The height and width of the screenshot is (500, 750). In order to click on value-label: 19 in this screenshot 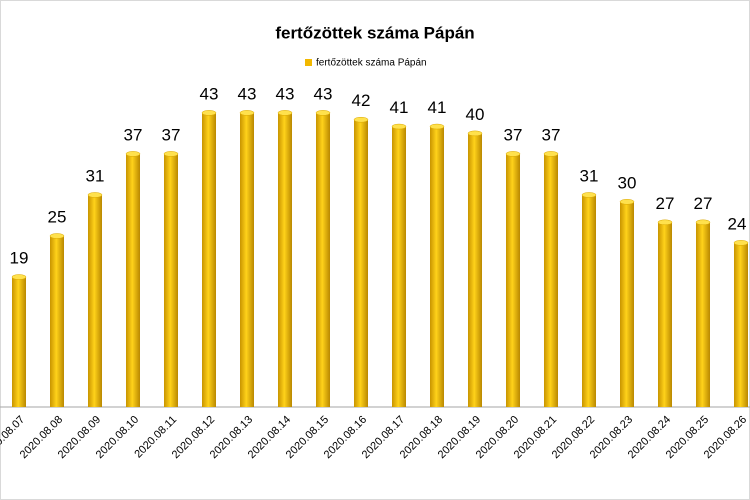, I will do `click(19, 258)`.